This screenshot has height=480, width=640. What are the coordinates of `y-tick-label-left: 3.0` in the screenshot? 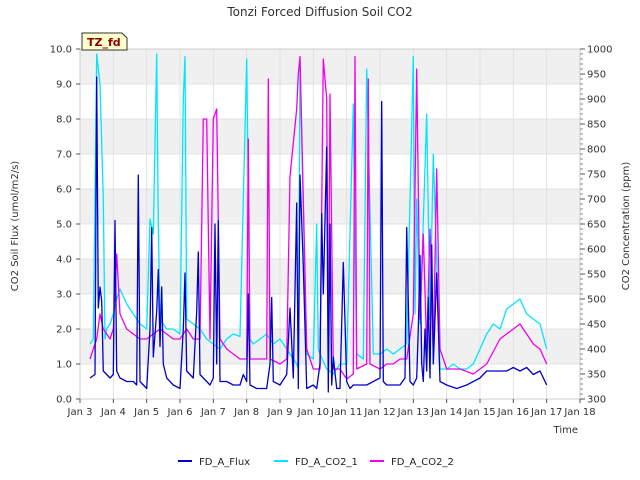 It's located at (64, 295).